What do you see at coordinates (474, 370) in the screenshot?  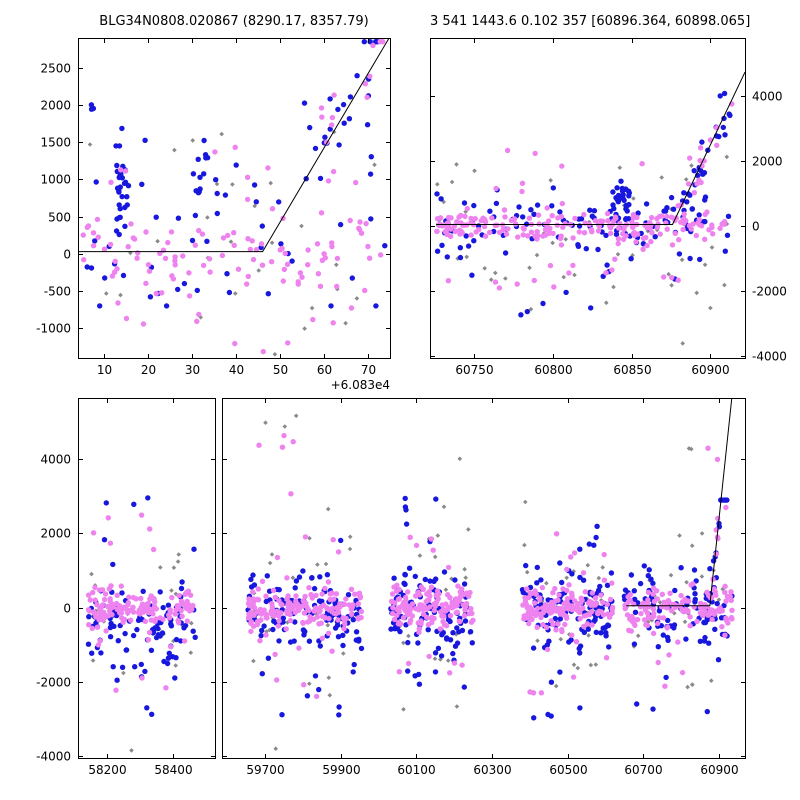 I see `svg-text: 60750` at bounding box center [474, 370].